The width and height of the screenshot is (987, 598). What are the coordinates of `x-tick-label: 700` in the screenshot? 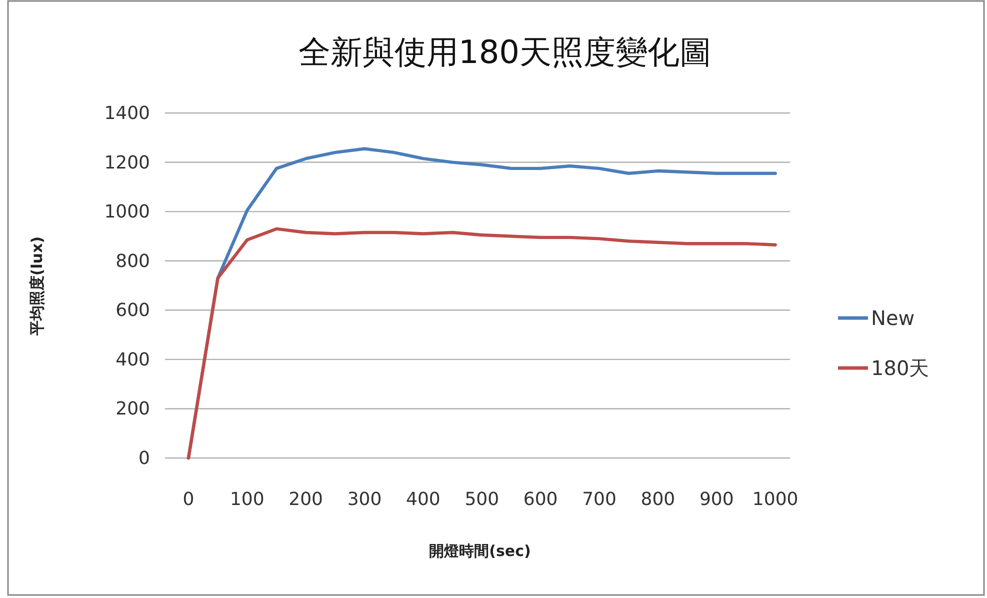 It's located at (599, 499).